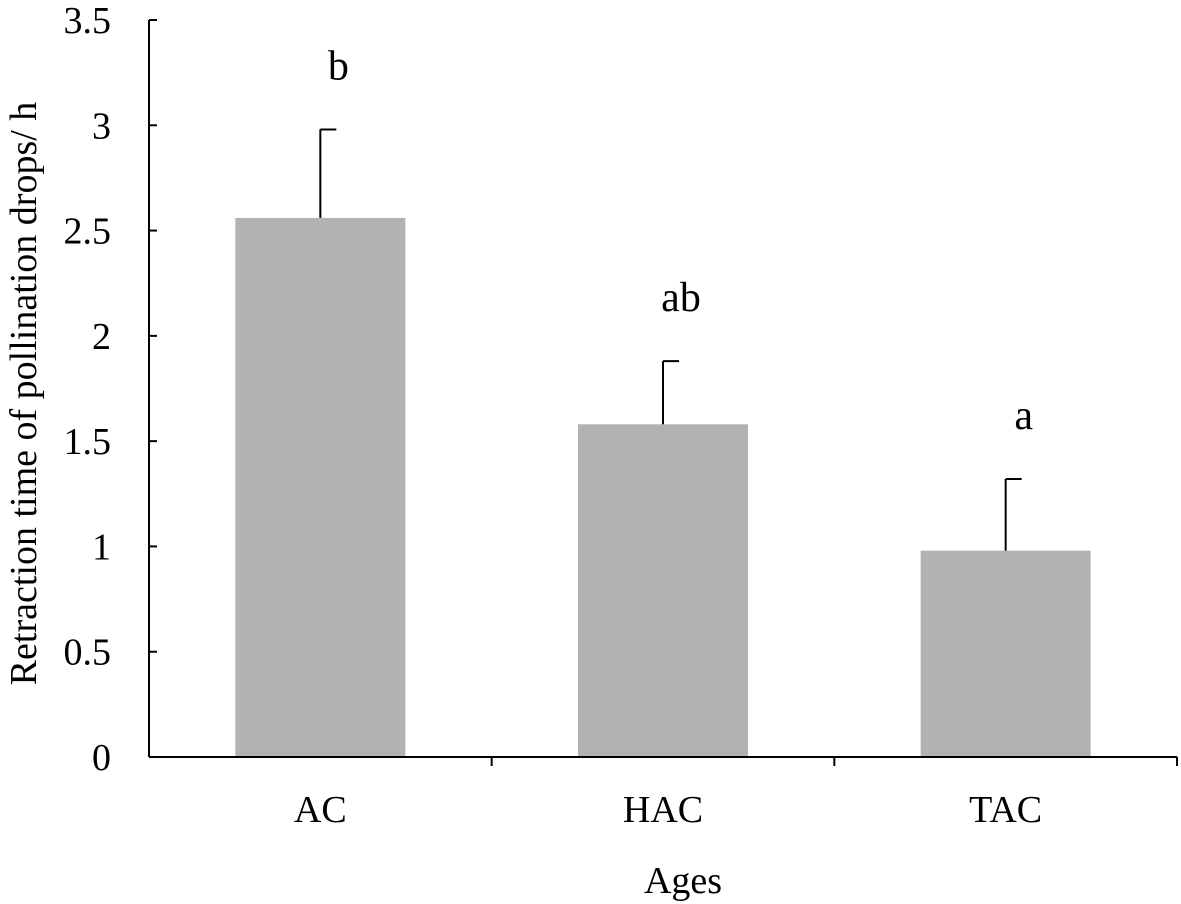 The height and width of the screenshot is (904, 1181). Describe the element at coordinates (1023, 416) in the screenshot. I see `significance-label-tac: a` at that location.